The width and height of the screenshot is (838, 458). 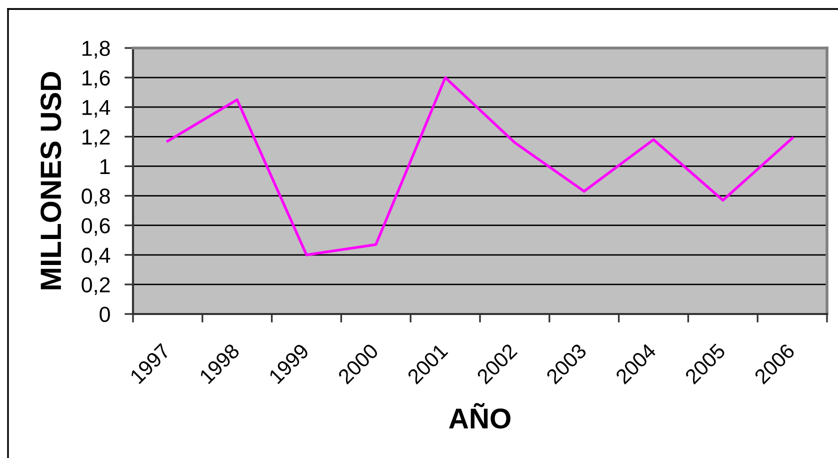 What do you see at coordinates (105, 166) in the screenshot?
I see `y-tick-label: 1` at bounding box center [105, 166].